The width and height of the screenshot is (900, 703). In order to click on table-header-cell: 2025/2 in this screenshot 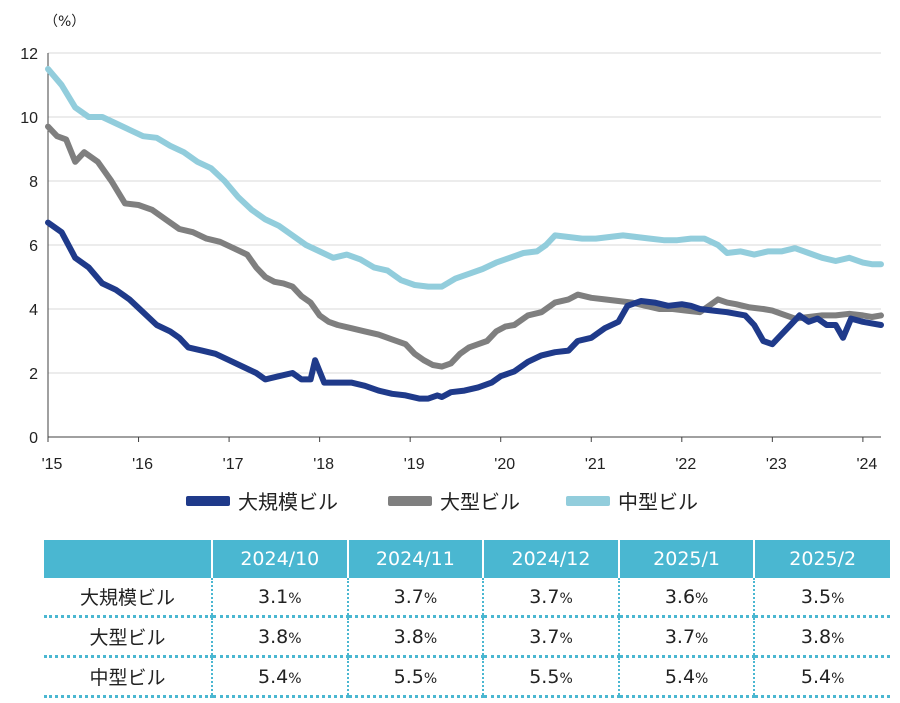, I will do `click(821, 559)`.